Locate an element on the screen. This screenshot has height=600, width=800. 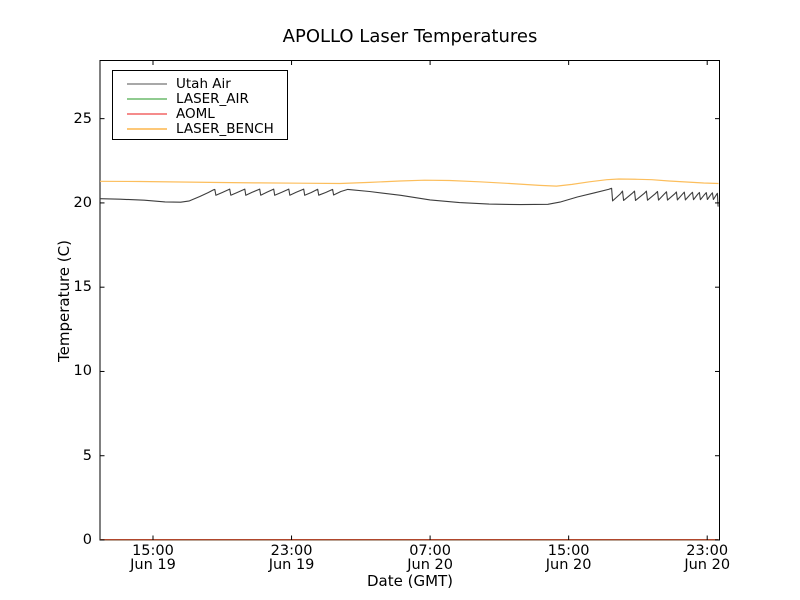
y-tick-label: 0 is located at coordinates (87, 540).